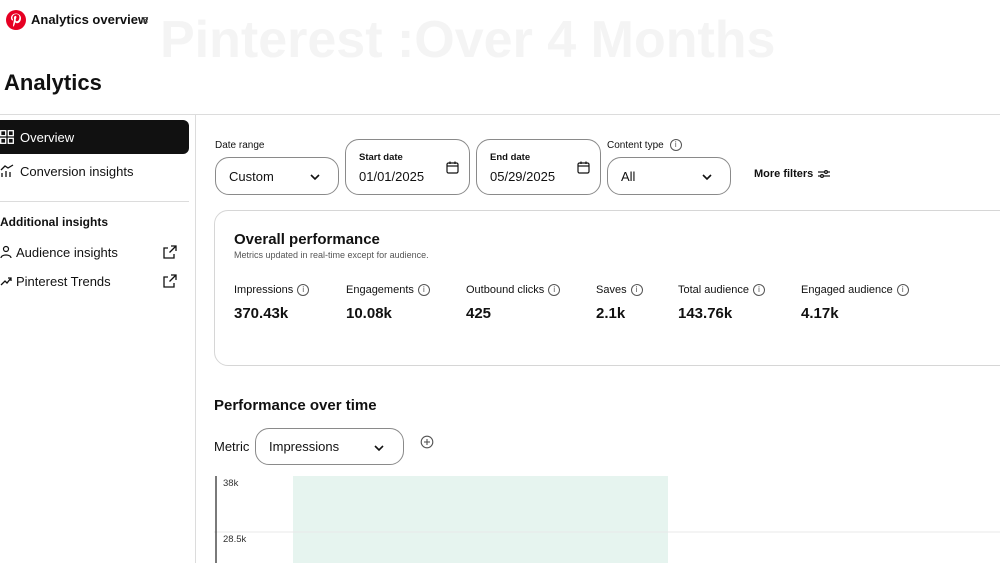 This screenshot has width=1000, height=563. Describe the element at coordinates (53, 82) in the screenshot. I see `page-title: Analytics` at that location.